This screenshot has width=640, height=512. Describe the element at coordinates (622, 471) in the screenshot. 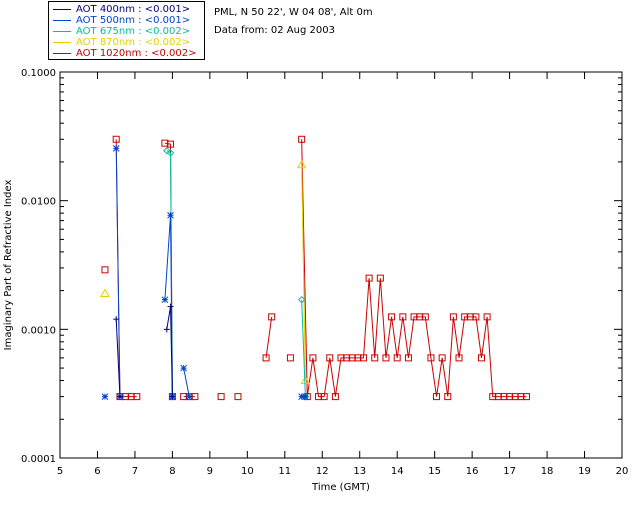

I see `x-tick-label-20: 20` at that location.